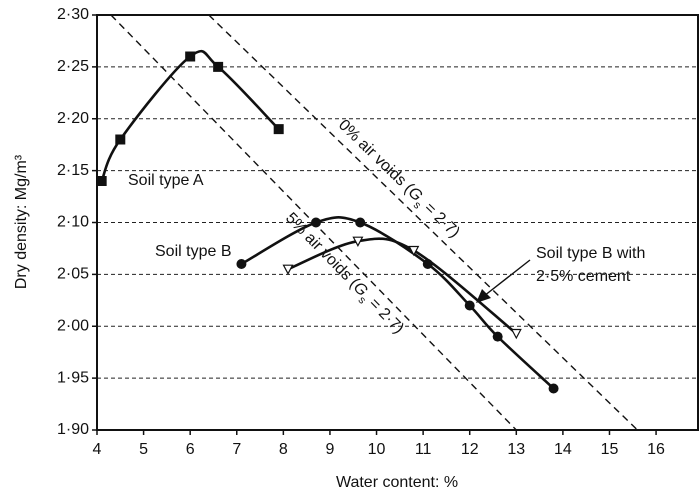 This screenshot has width=700, height=495. I want to click on x-tick-label: 15, so click(610, 449).